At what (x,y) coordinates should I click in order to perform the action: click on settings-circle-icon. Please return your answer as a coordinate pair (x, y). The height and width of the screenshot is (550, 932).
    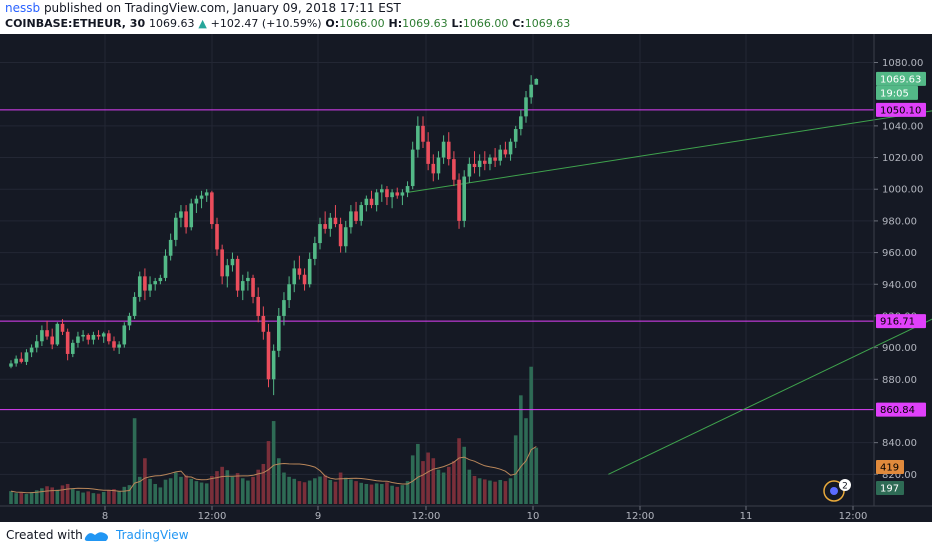
    Looking at the image, I should click on (834, 491).